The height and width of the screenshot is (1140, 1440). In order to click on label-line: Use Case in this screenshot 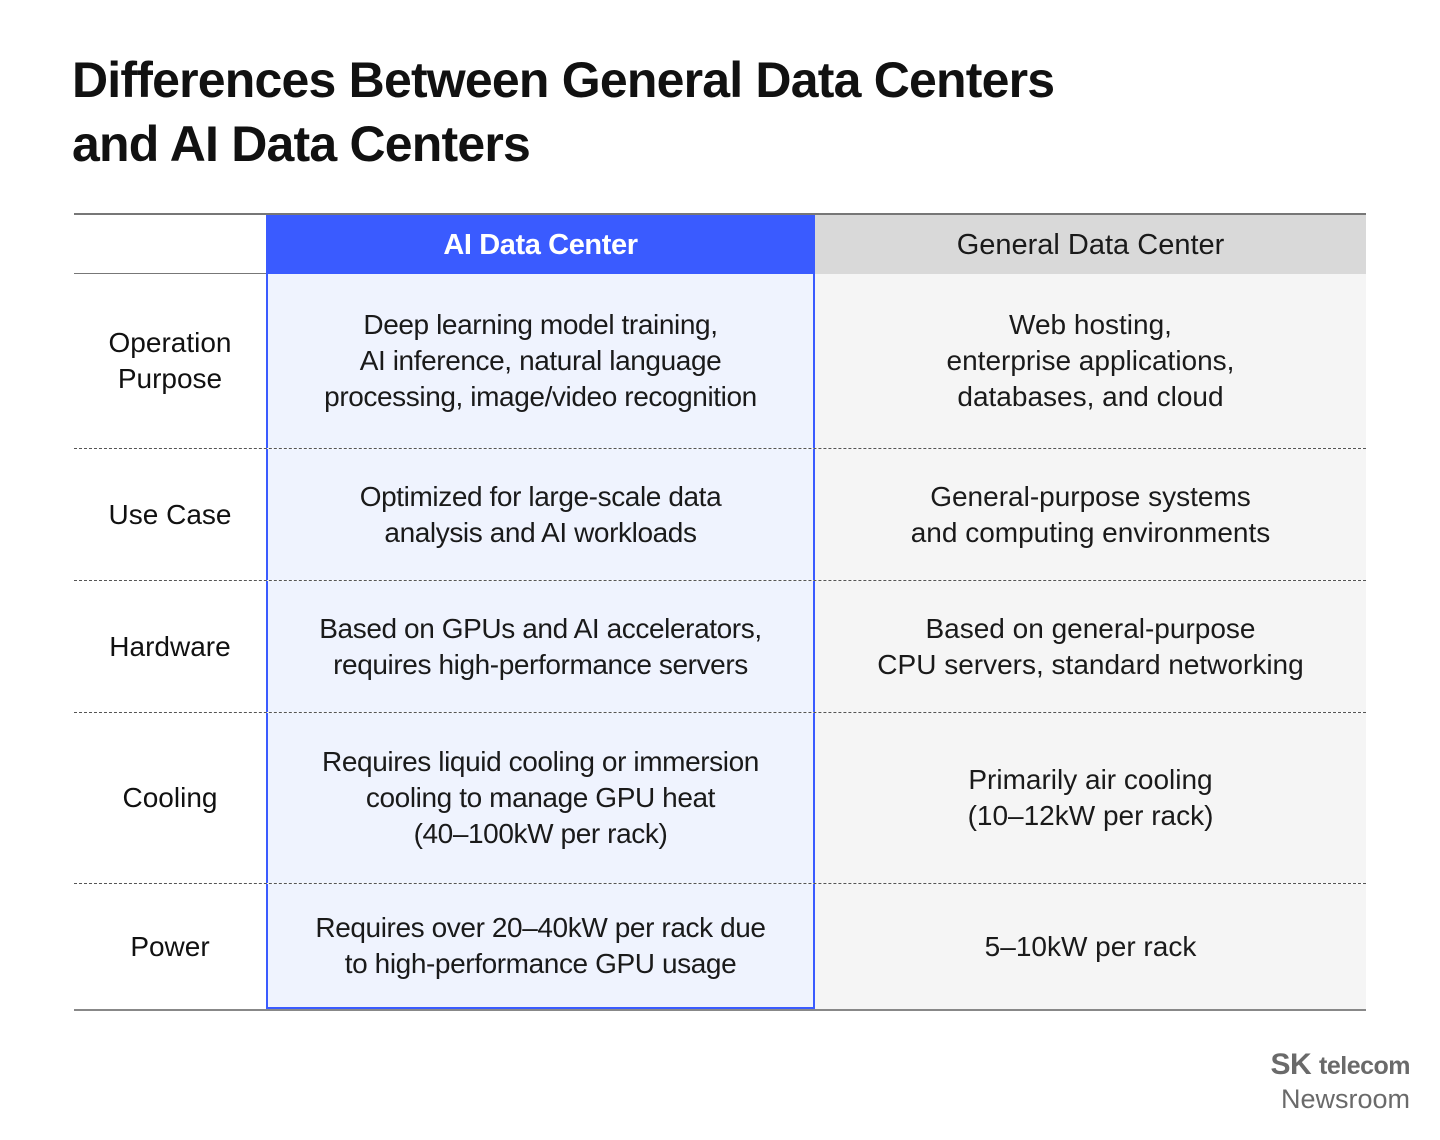, I will do `click(170, 514)`.